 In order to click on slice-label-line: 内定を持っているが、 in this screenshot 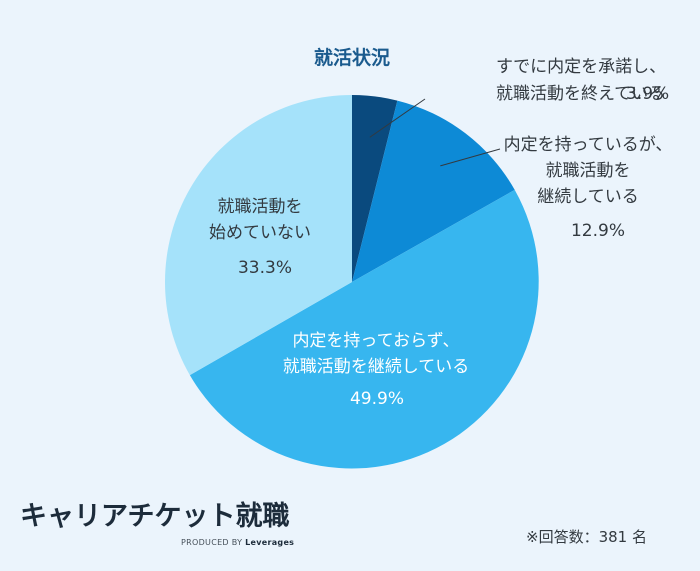, I will do `click(588, 145)`.